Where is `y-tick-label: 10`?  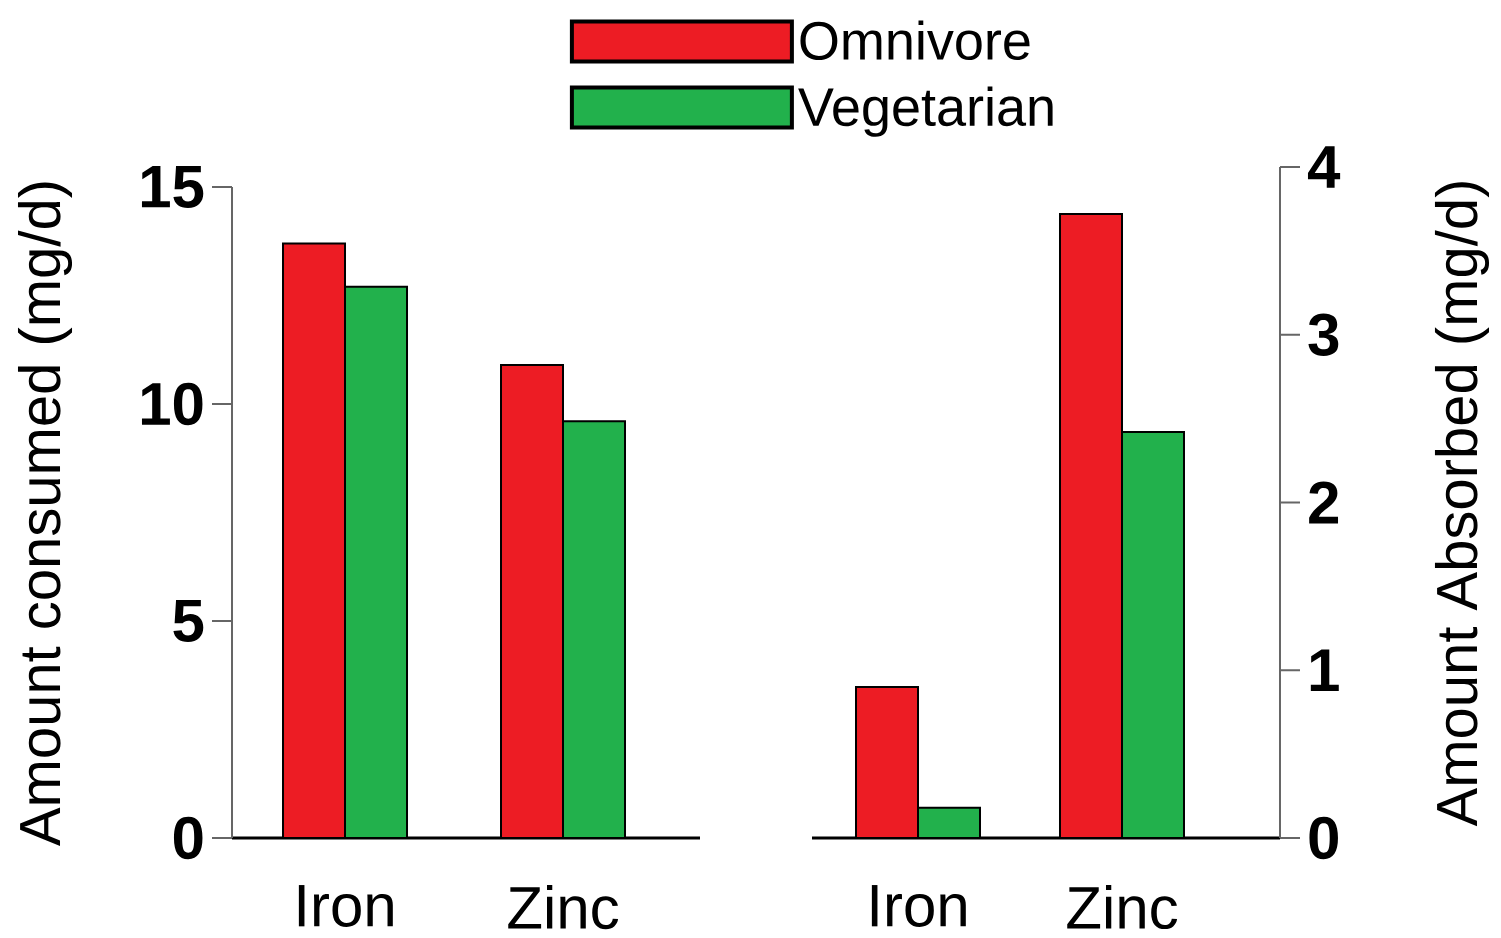 y-tick-label: 10 is located at coordinates (172, 404).